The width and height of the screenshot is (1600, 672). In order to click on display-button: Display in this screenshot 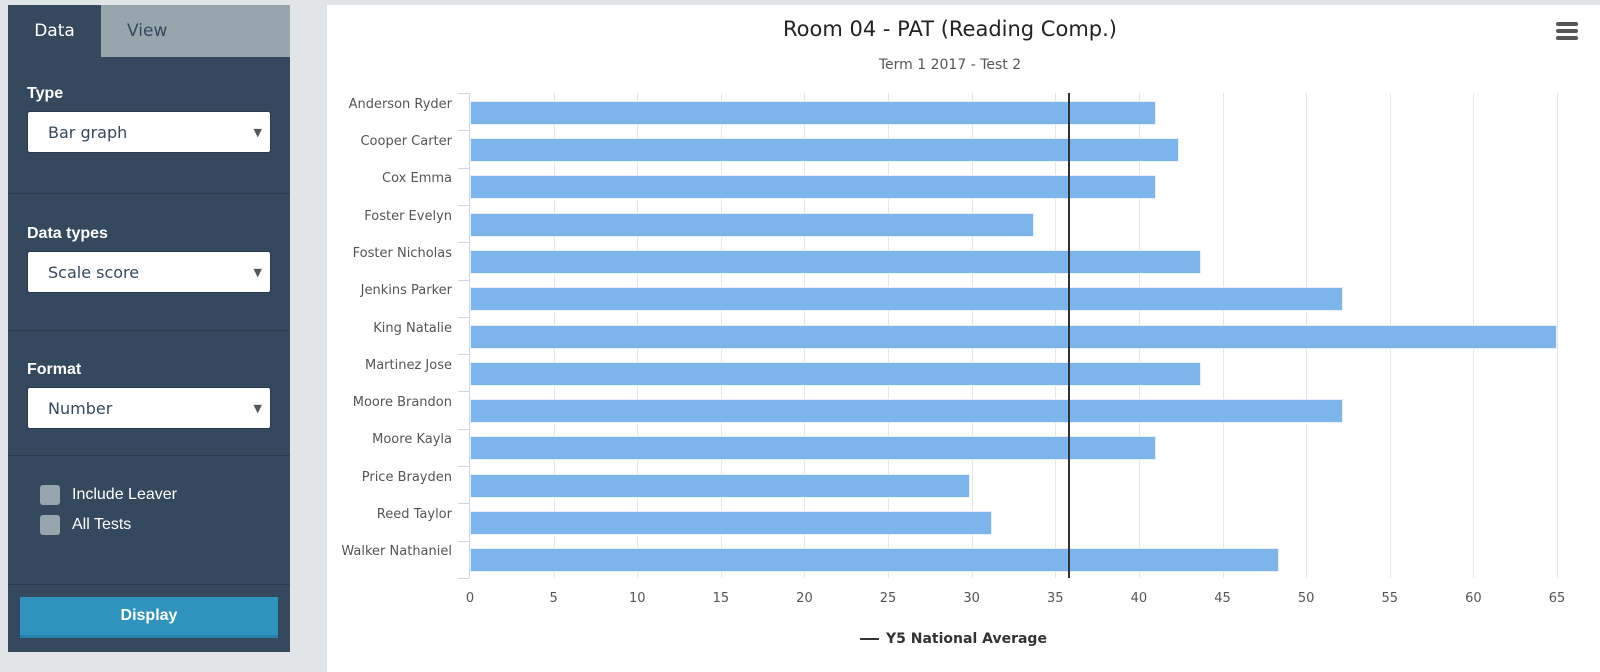, I will do `click(149, 617)`.